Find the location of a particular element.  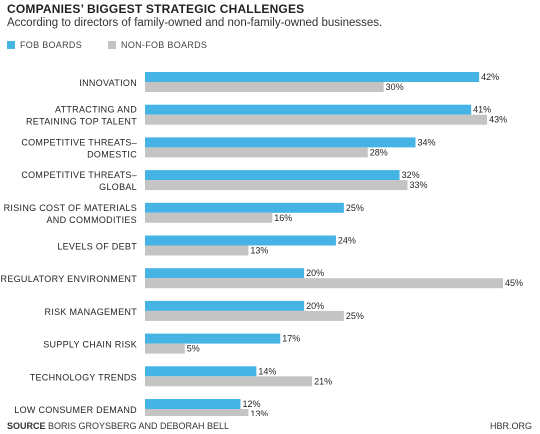

data-label-nonfob: 33% is located at coordinates (419, 185).